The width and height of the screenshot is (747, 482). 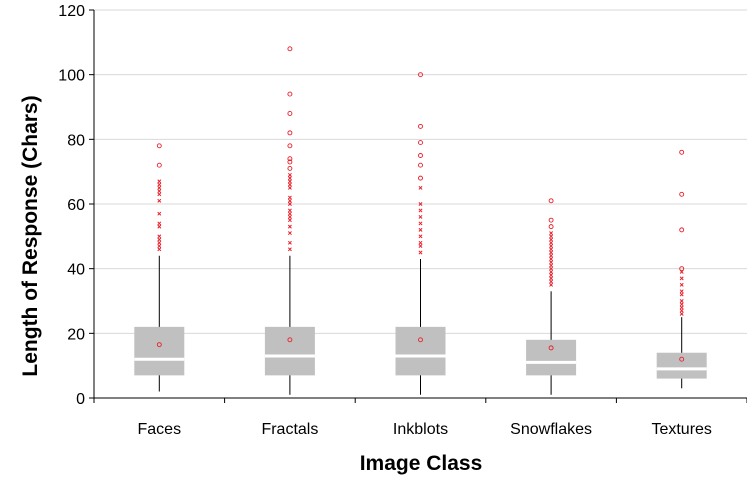 What do you see at coordinates (71, 76) in the screenshot?
I see `y-tick-label: 100` at bounding box center [71, 76].